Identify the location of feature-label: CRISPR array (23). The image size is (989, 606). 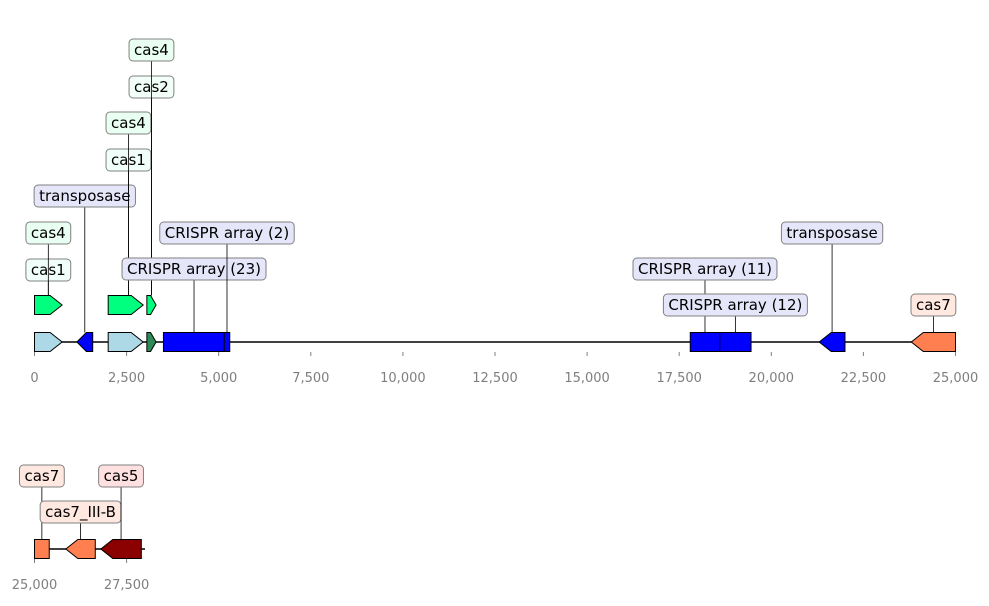
(194, 269).